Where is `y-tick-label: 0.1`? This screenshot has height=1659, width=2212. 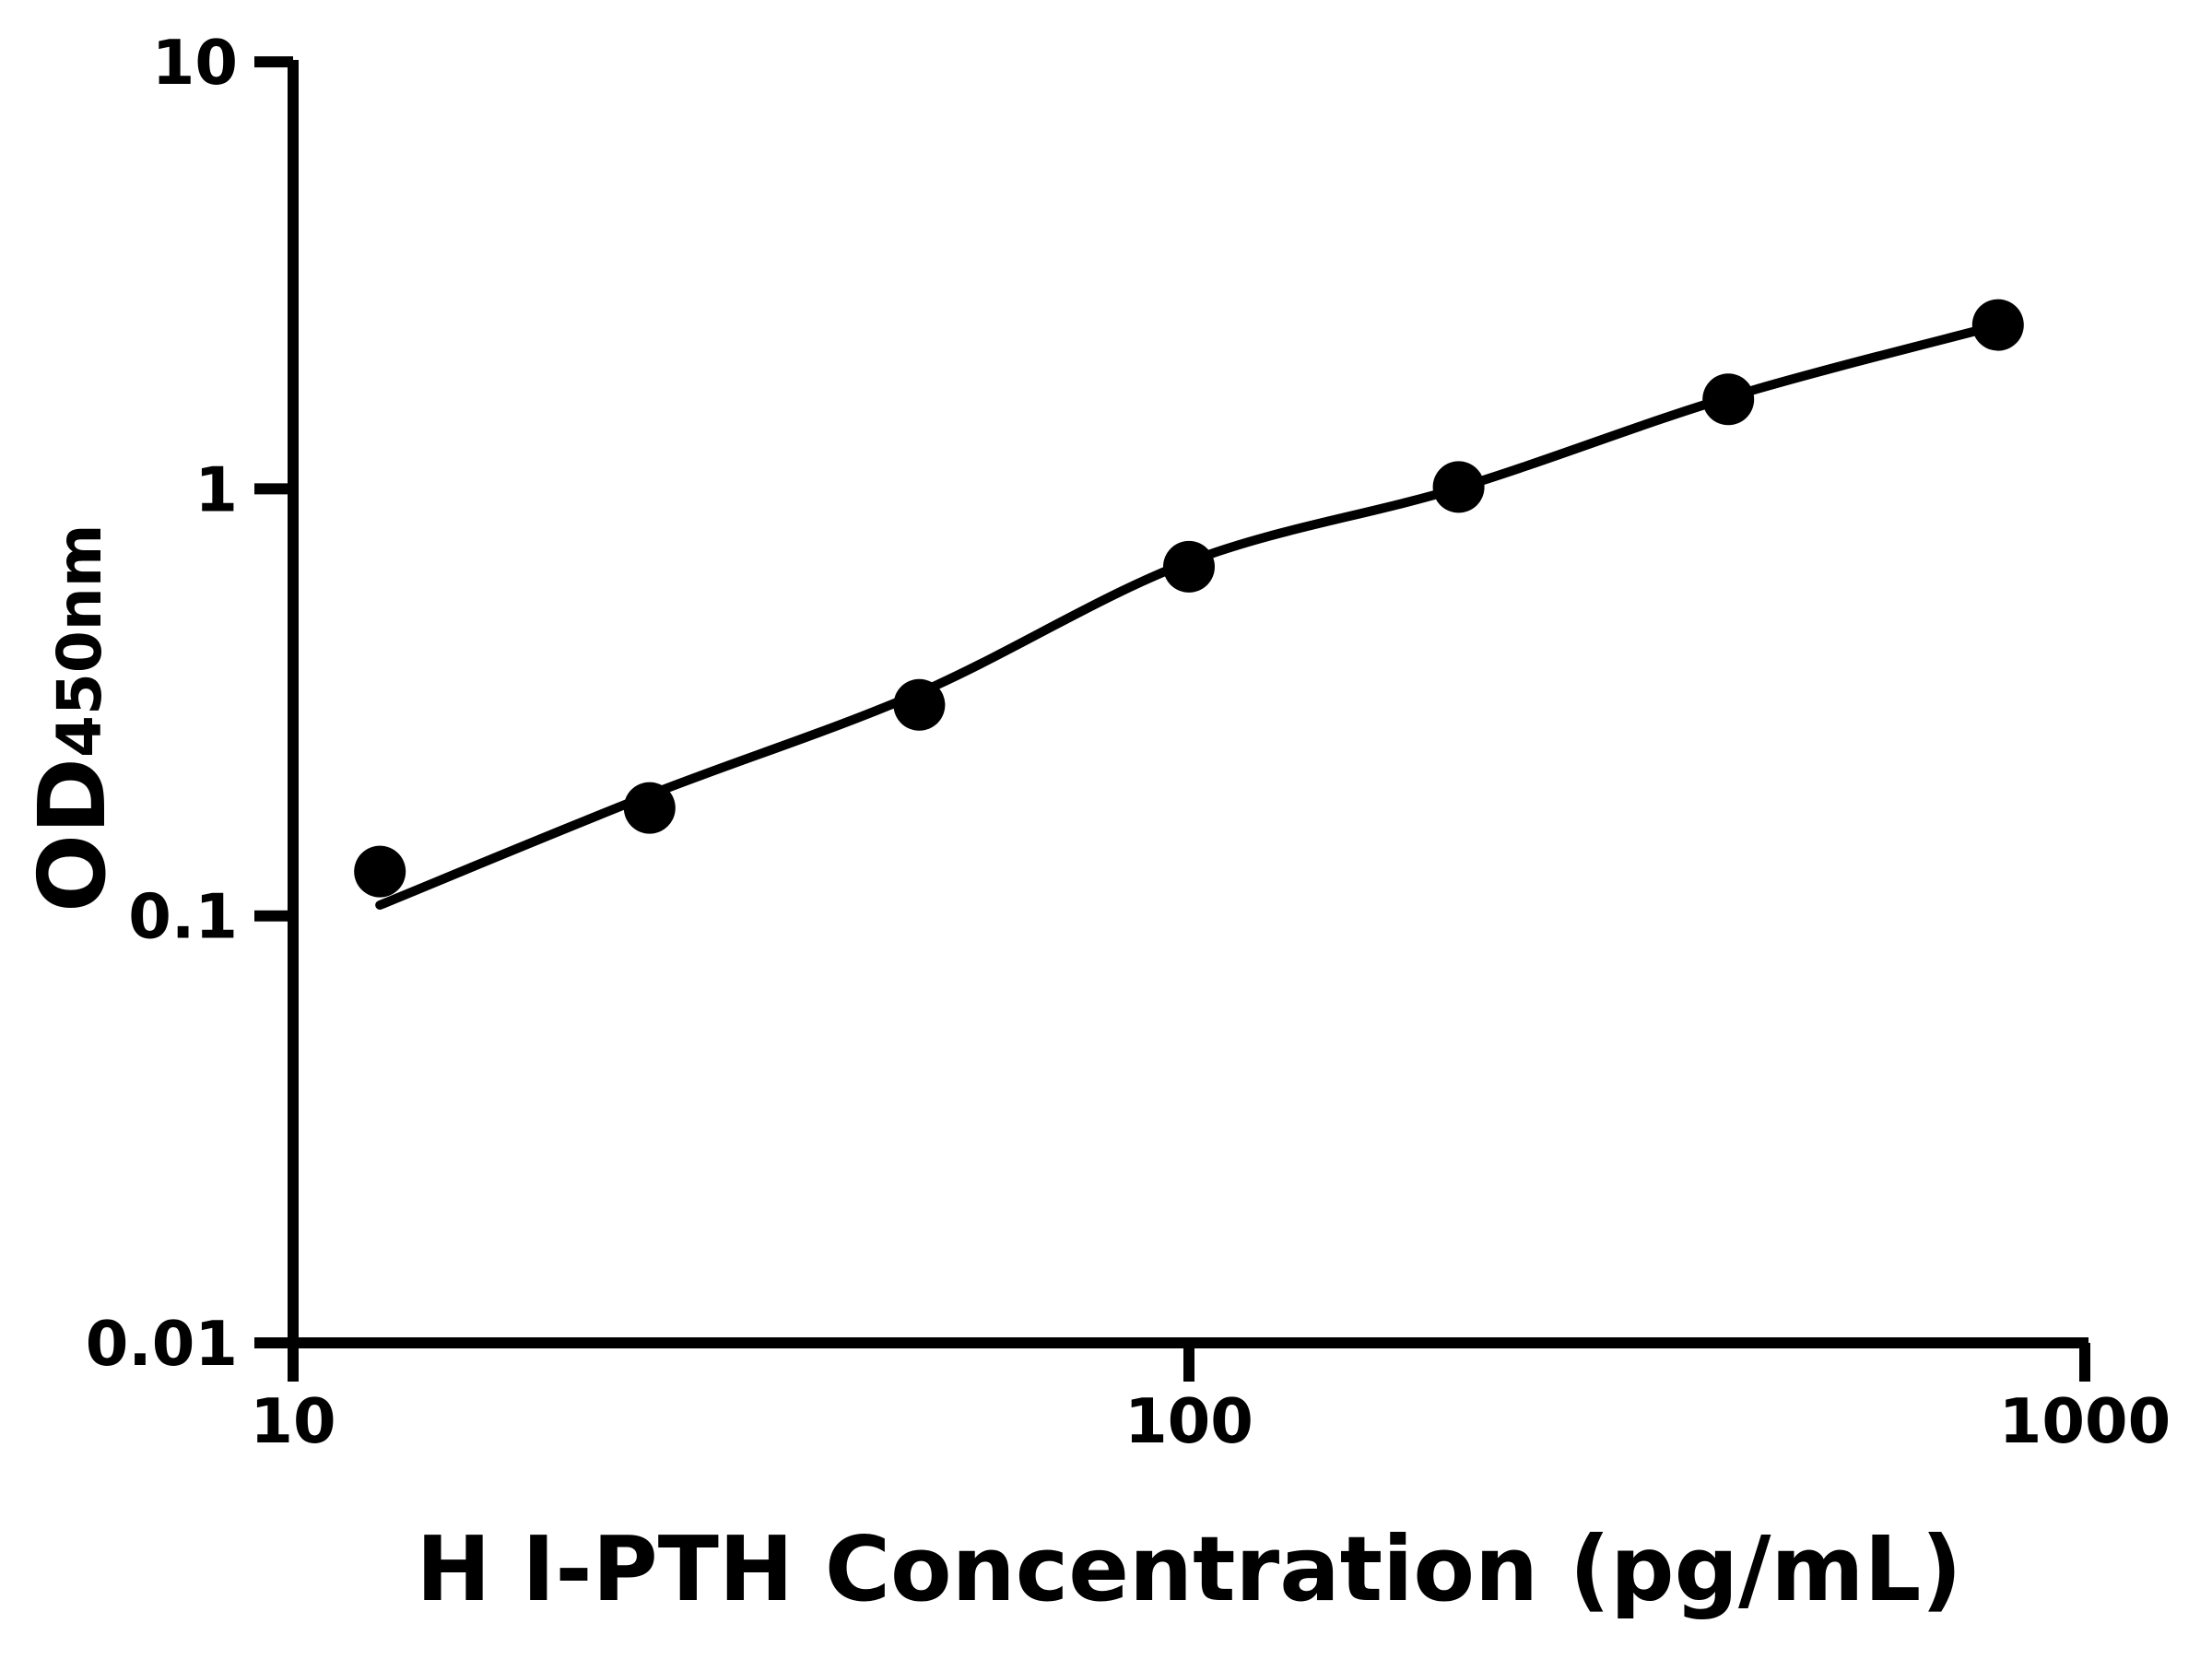
y-tick-label: 0.1 is located at coordinates (183, 917).